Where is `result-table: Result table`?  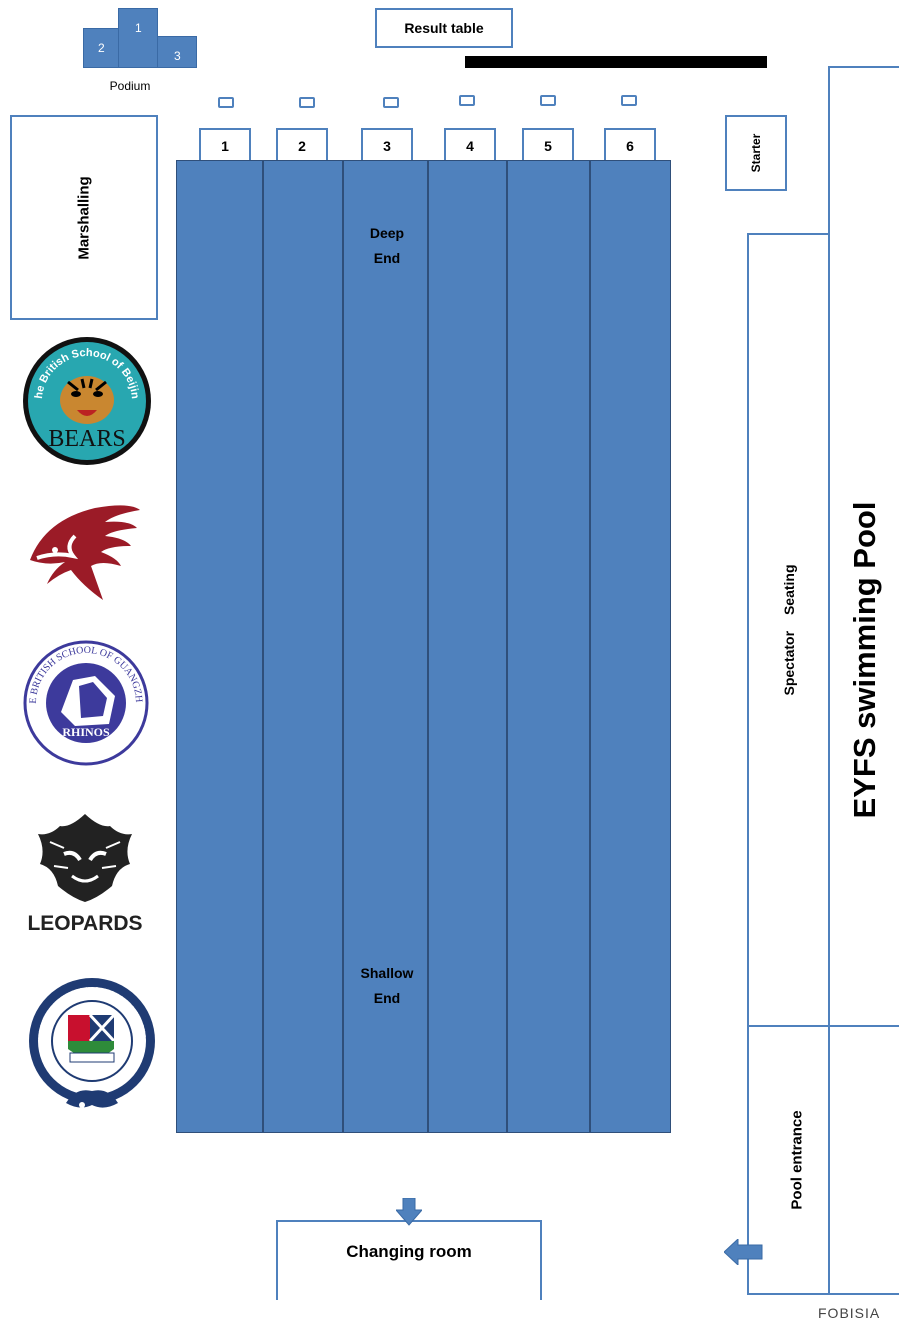
result-table: Result table is located at coordinates (444, 28).